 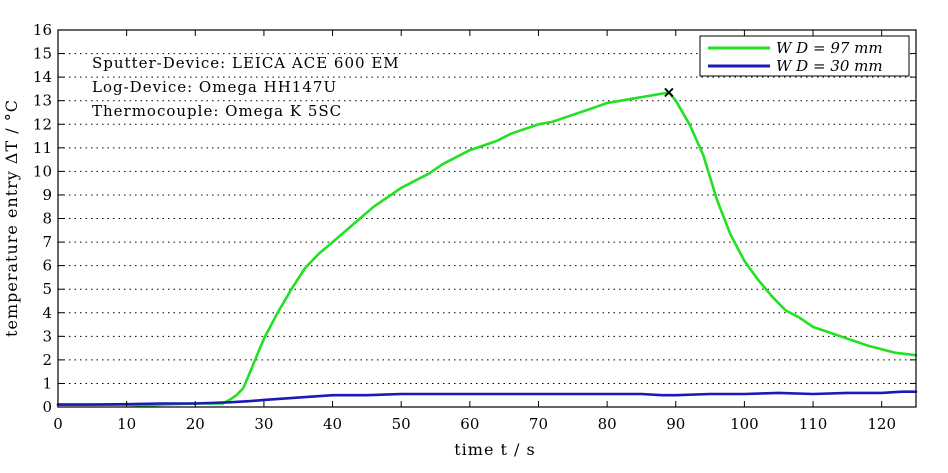 I want to click on legend: W D = 97 mm W D = 30 mm, so click(x=804, y=56).